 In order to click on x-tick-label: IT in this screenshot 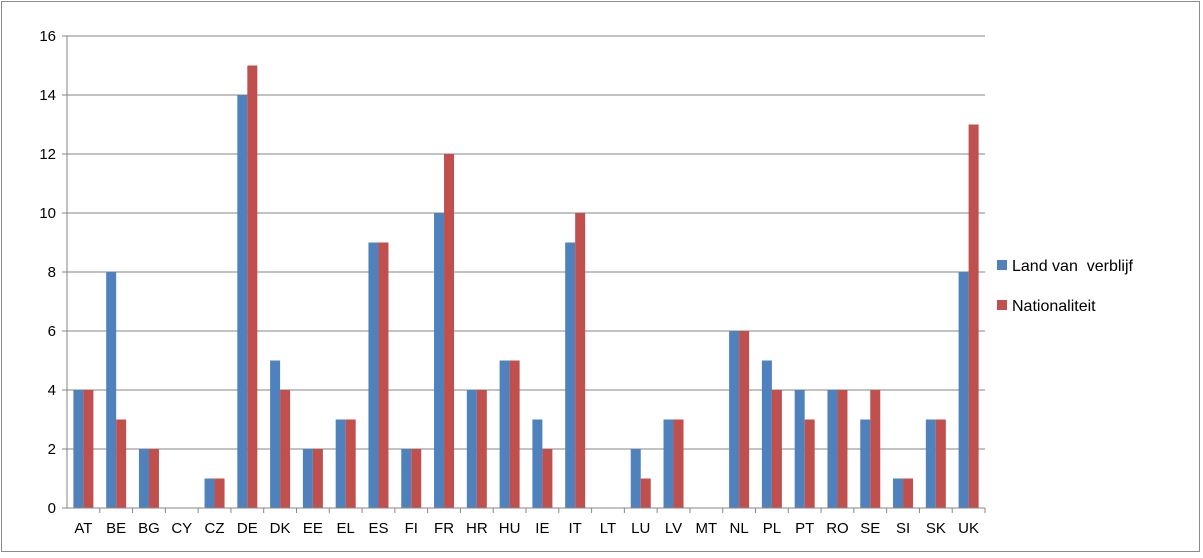, I will do `click(575, 528)`.